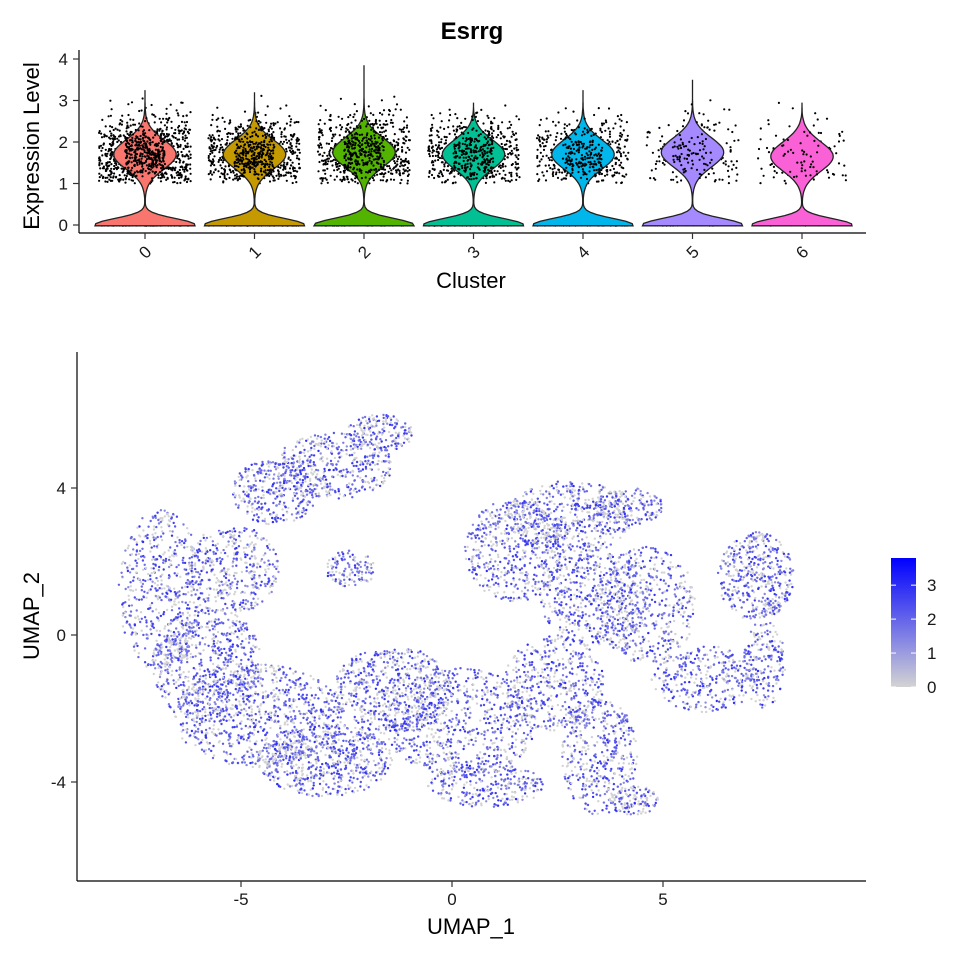  Describe the element at coordinates (473, 146) in the screenshot. I see `violin-shapes` at that location.